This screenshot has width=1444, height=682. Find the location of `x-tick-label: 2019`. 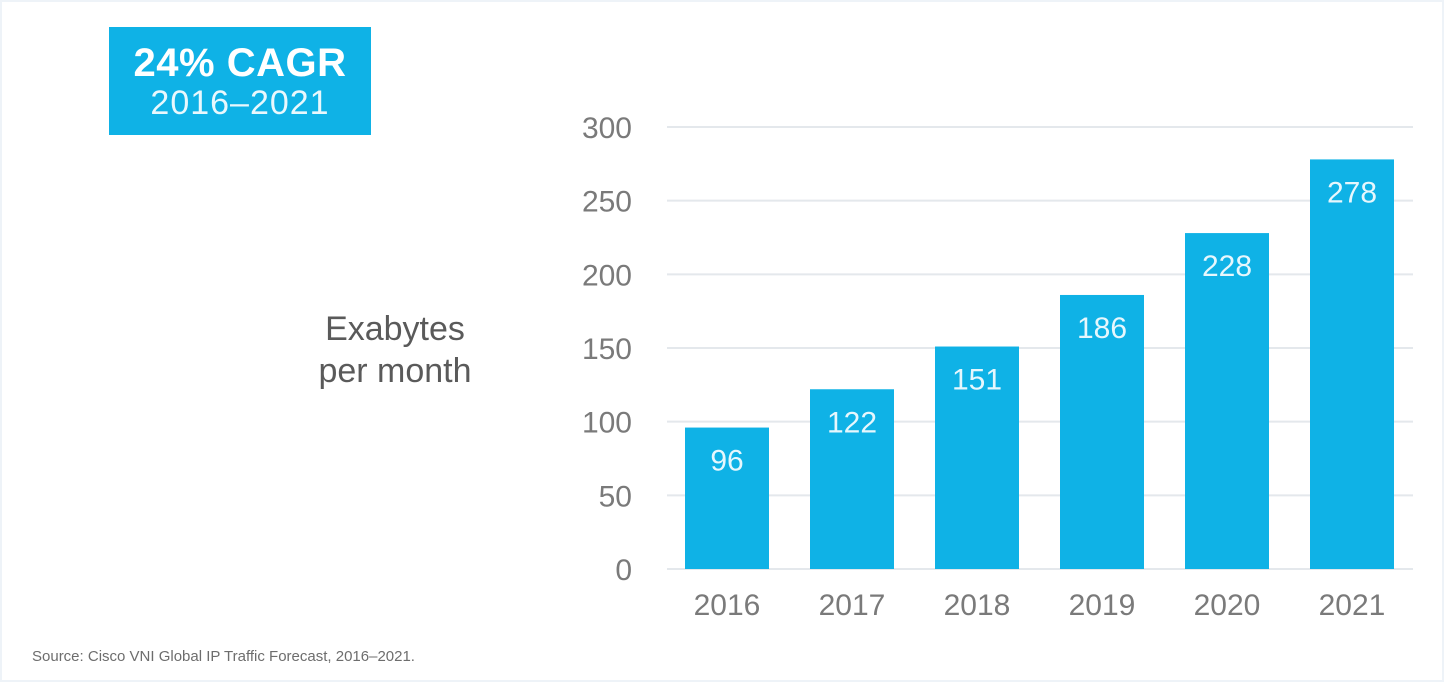

x-tick-label: 2019 is located at coordinates (1102, 605).